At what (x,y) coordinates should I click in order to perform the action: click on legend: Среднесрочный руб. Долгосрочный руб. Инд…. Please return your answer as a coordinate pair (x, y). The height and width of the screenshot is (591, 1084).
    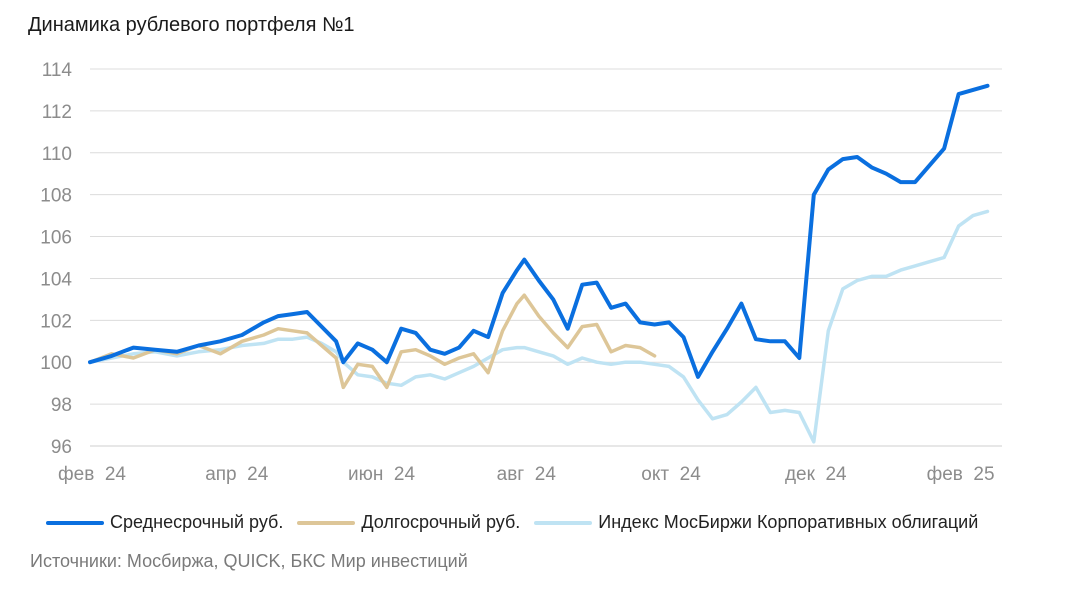
    Looking at the image, I should click on (519, 522).